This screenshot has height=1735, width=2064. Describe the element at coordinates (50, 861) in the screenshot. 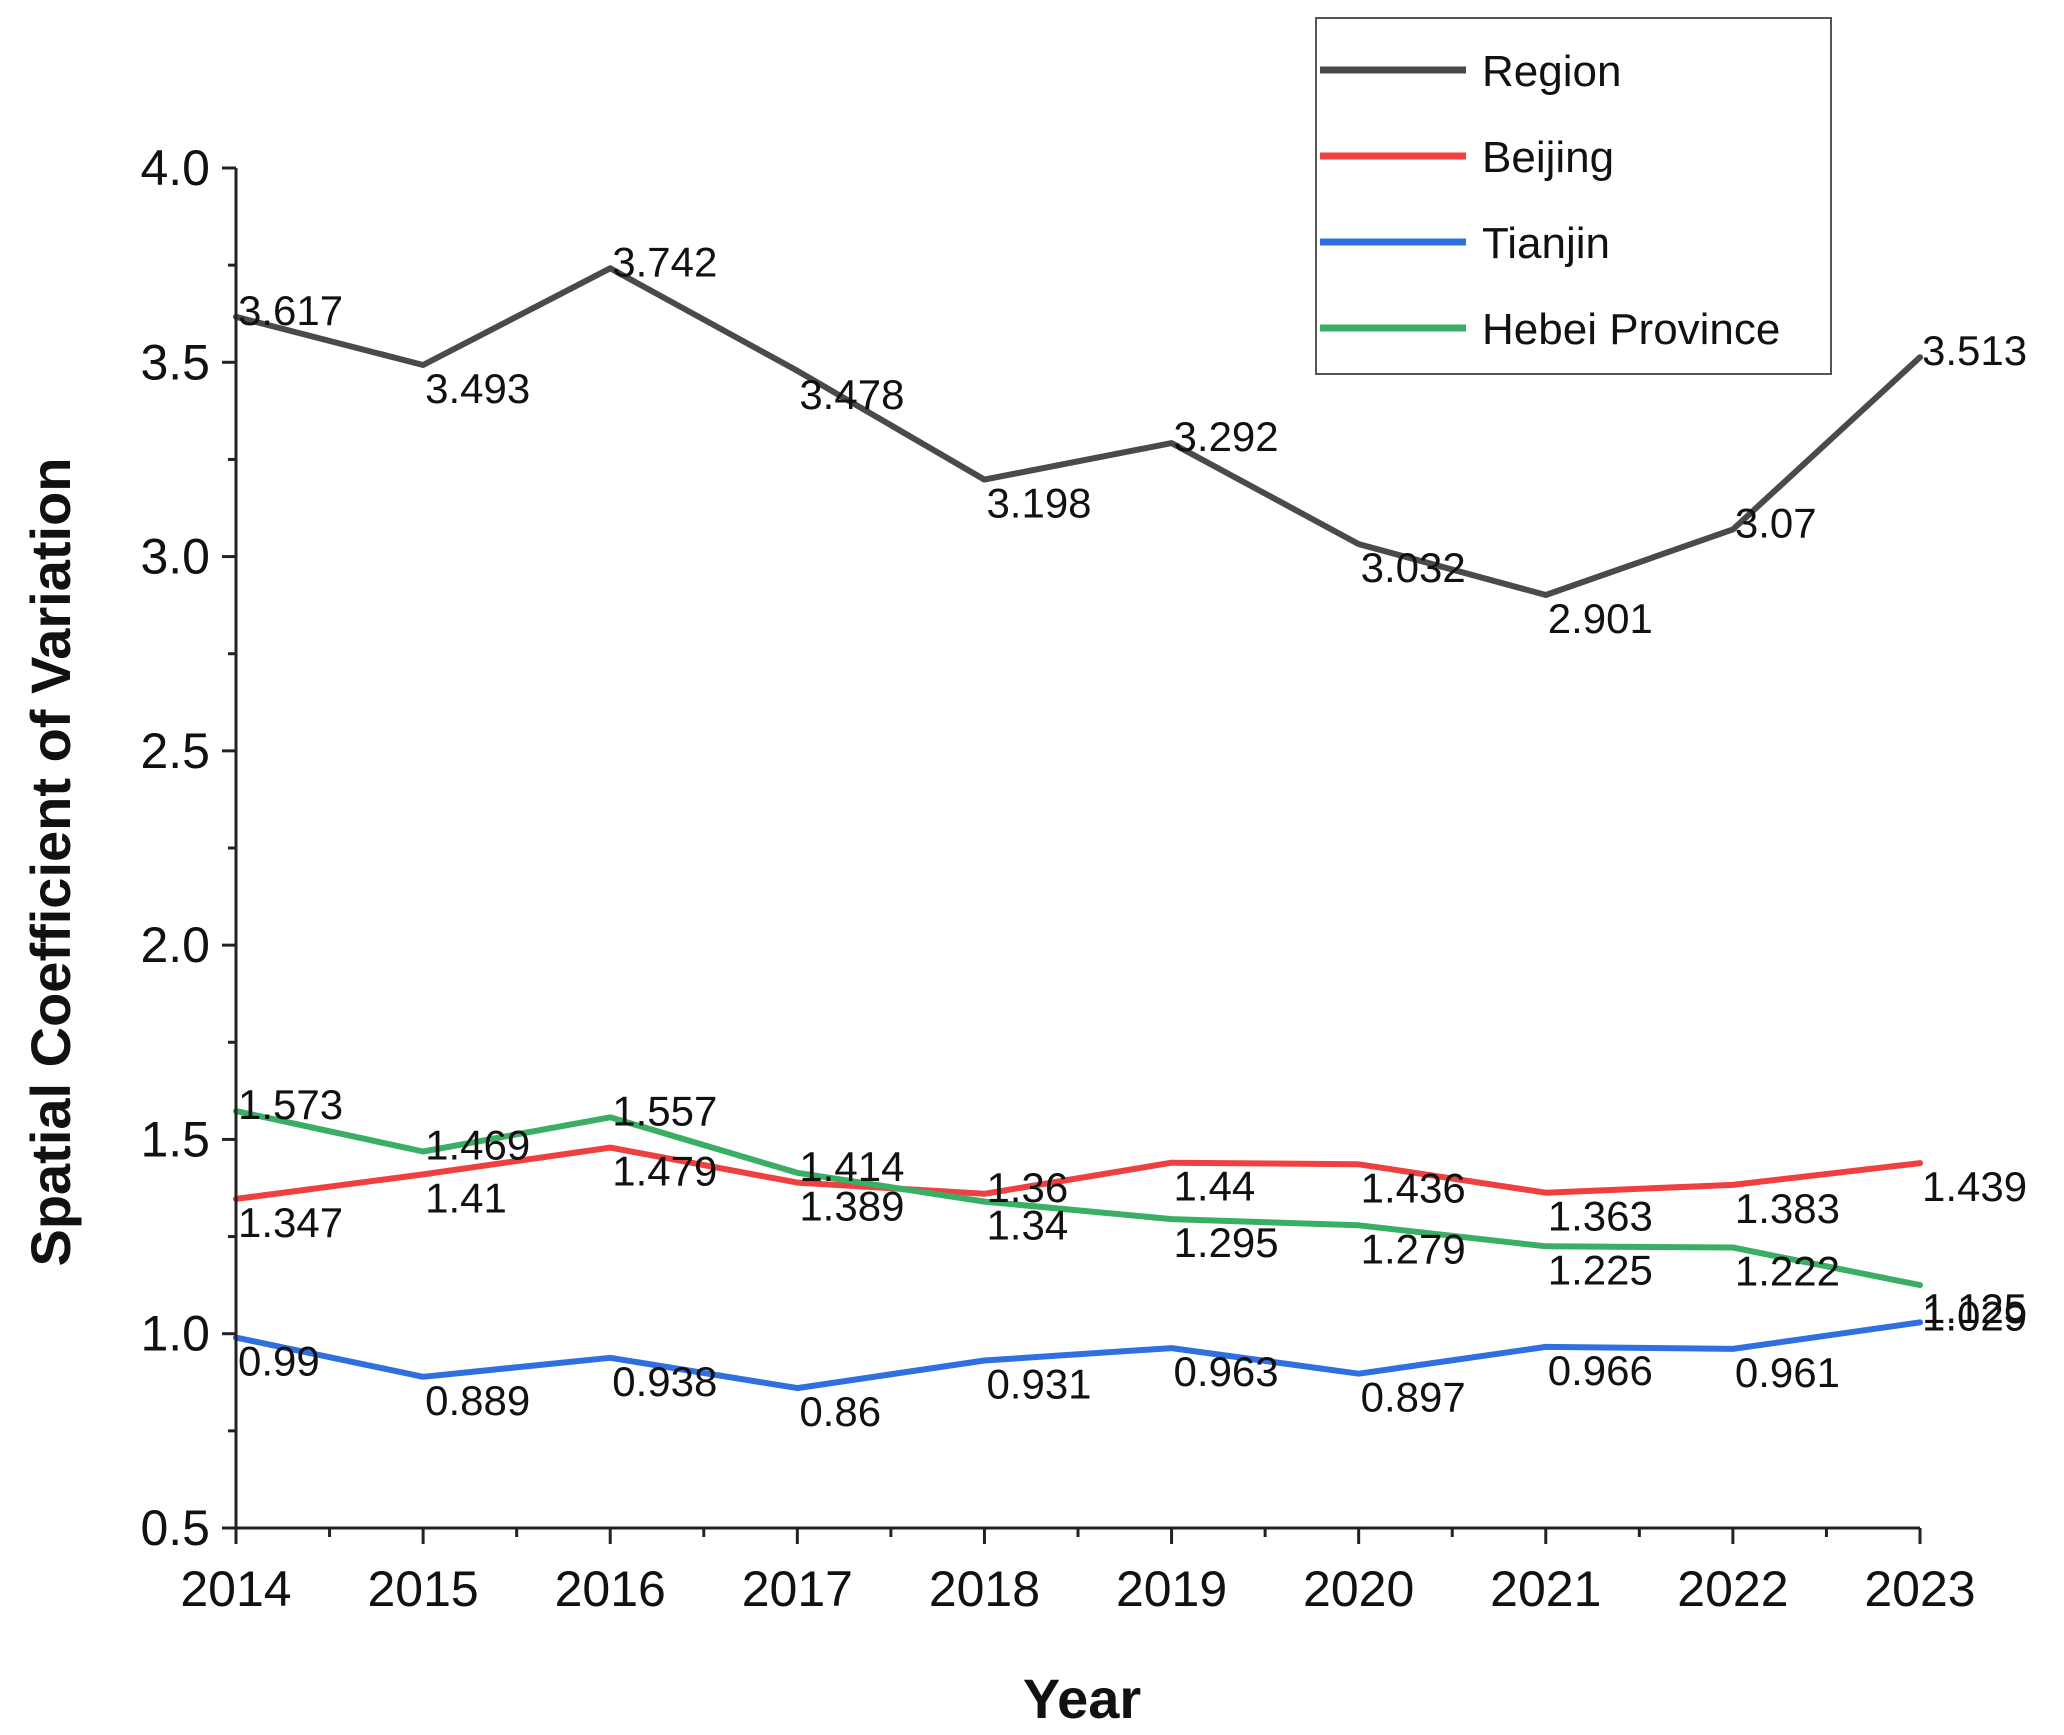

I see `y-axis-title: Spatial Coefficient of Variation` at that location.